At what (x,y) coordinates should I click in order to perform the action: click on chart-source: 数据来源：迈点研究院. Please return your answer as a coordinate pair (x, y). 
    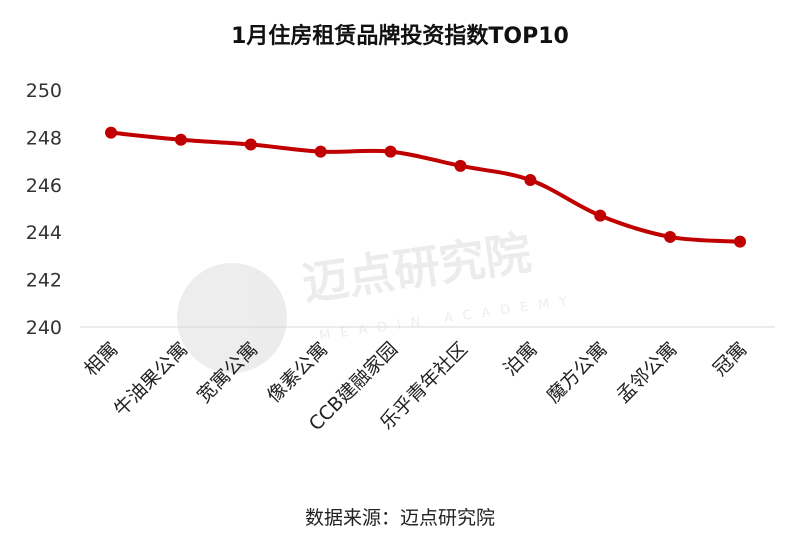
    Looking at the image, I should click on (399, 518).